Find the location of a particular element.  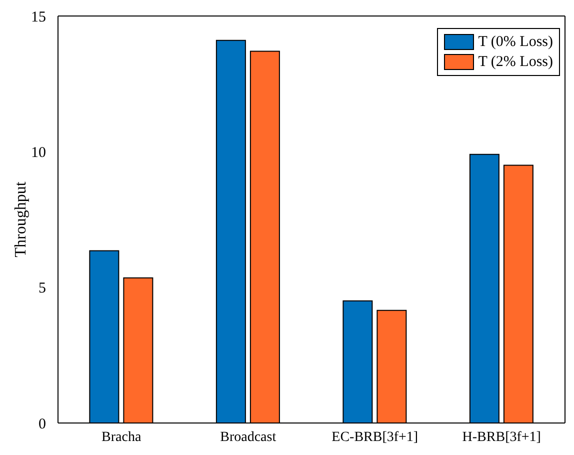

y-tick-label: 10 is located at coordinates (38, 152).